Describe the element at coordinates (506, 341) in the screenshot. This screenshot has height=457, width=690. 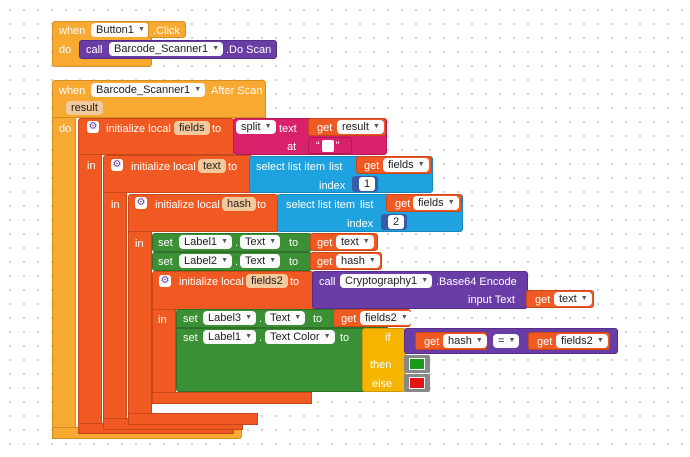
I see `compare-operator-dropdown: = ▼` at that location.